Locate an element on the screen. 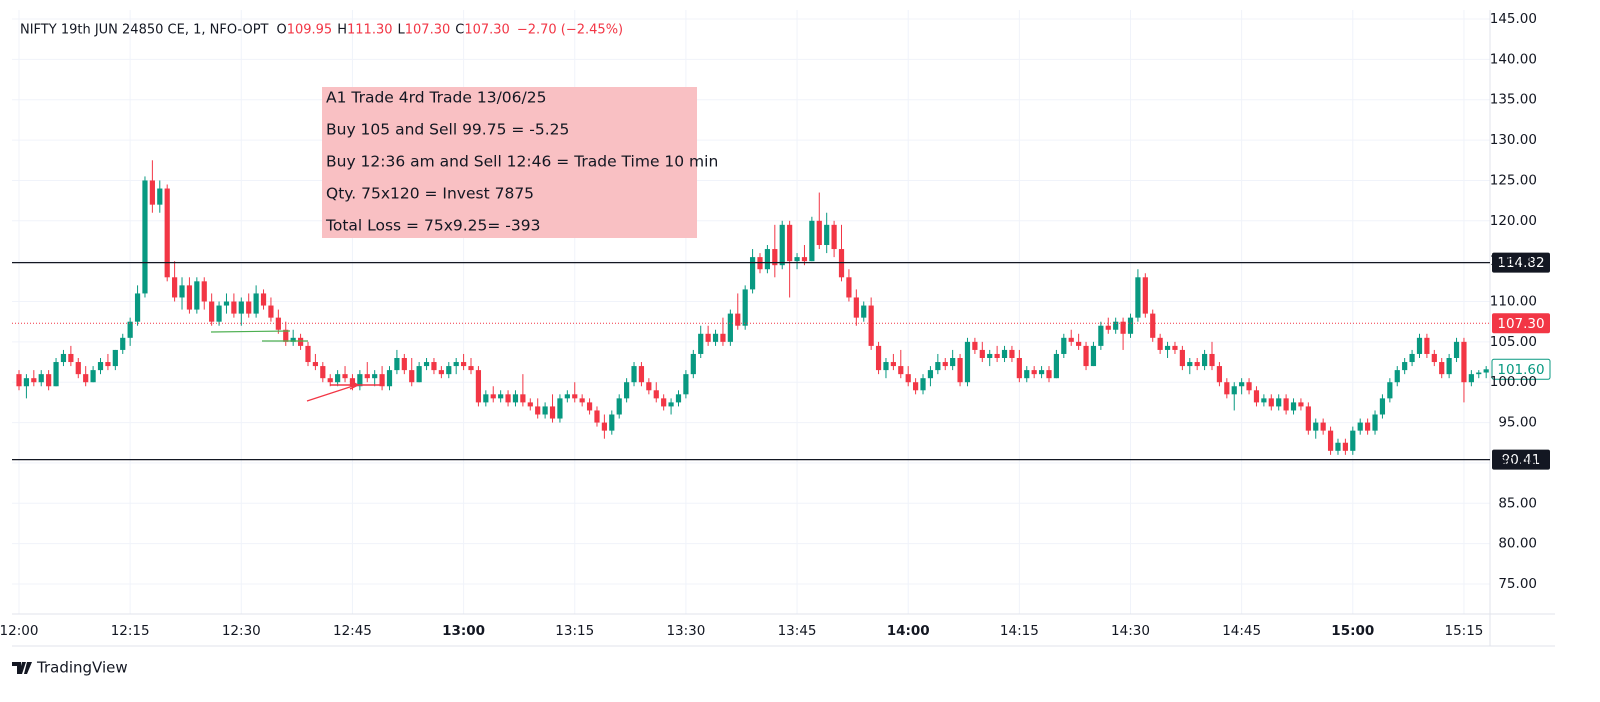  x-tick-label: 14:15 is located at coordinates (1019, 631).